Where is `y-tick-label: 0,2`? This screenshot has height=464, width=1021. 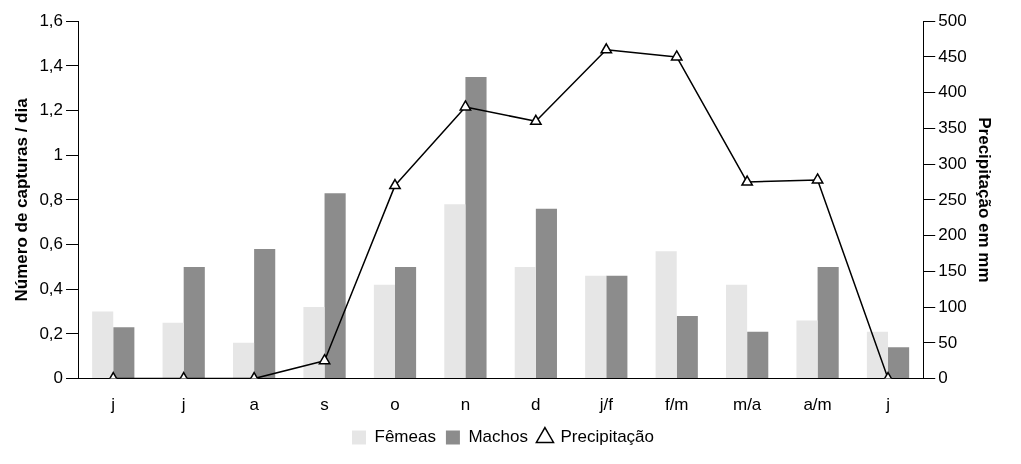
y-tick-label: 0,2 is located at coordinates (51, 333).